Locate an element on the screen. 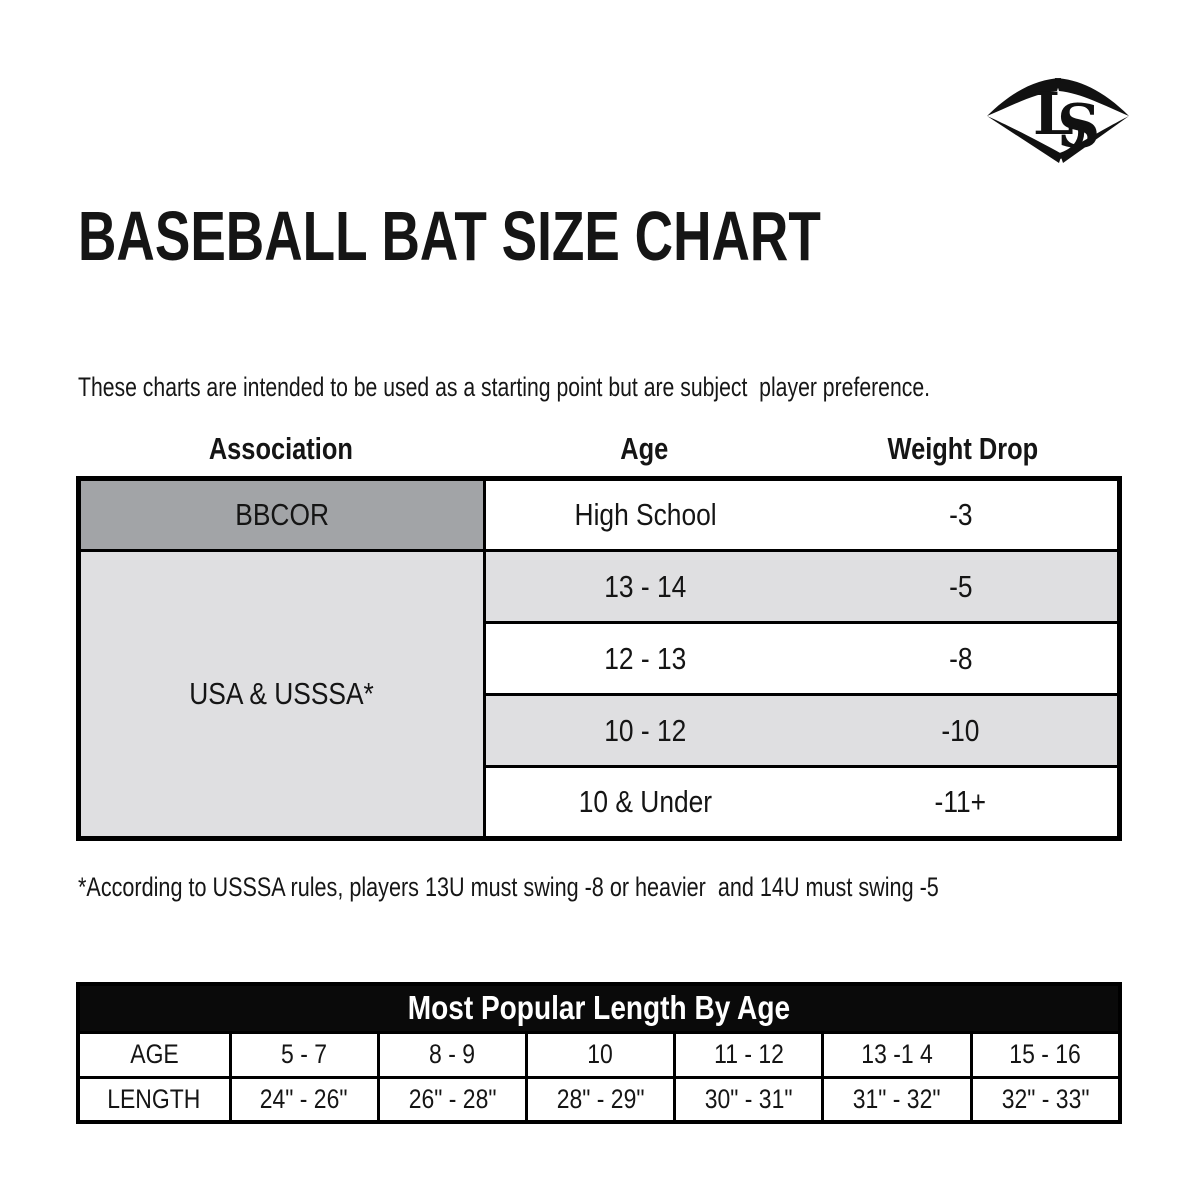  table-row-bbcor: BBCOR High School -3 is located at coordinates (599, 514).